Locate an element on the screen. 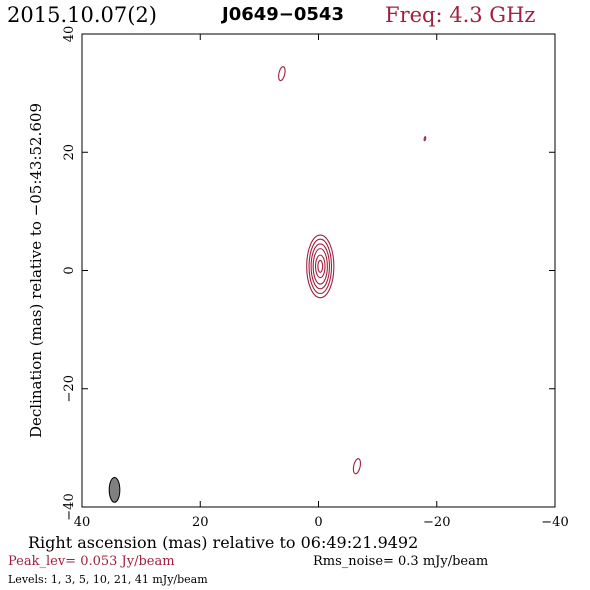 The image size is (590, 590). y-tick-label-3: −20 is located at coordinates (69, 388).